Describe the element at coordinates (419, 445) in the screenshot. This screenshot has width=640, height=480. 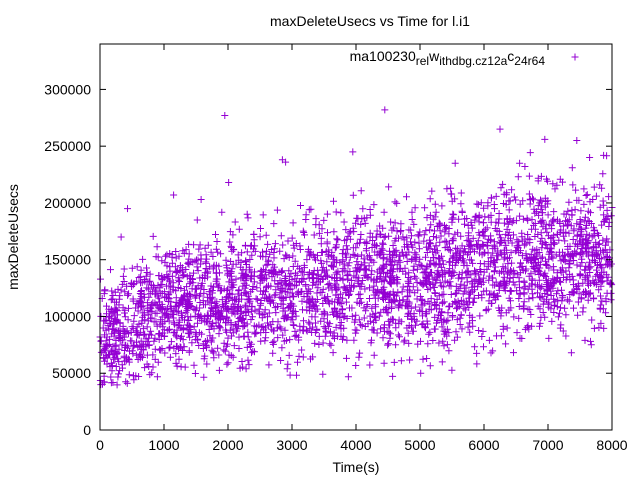
I see `x-tick-label: 5000` at that location.